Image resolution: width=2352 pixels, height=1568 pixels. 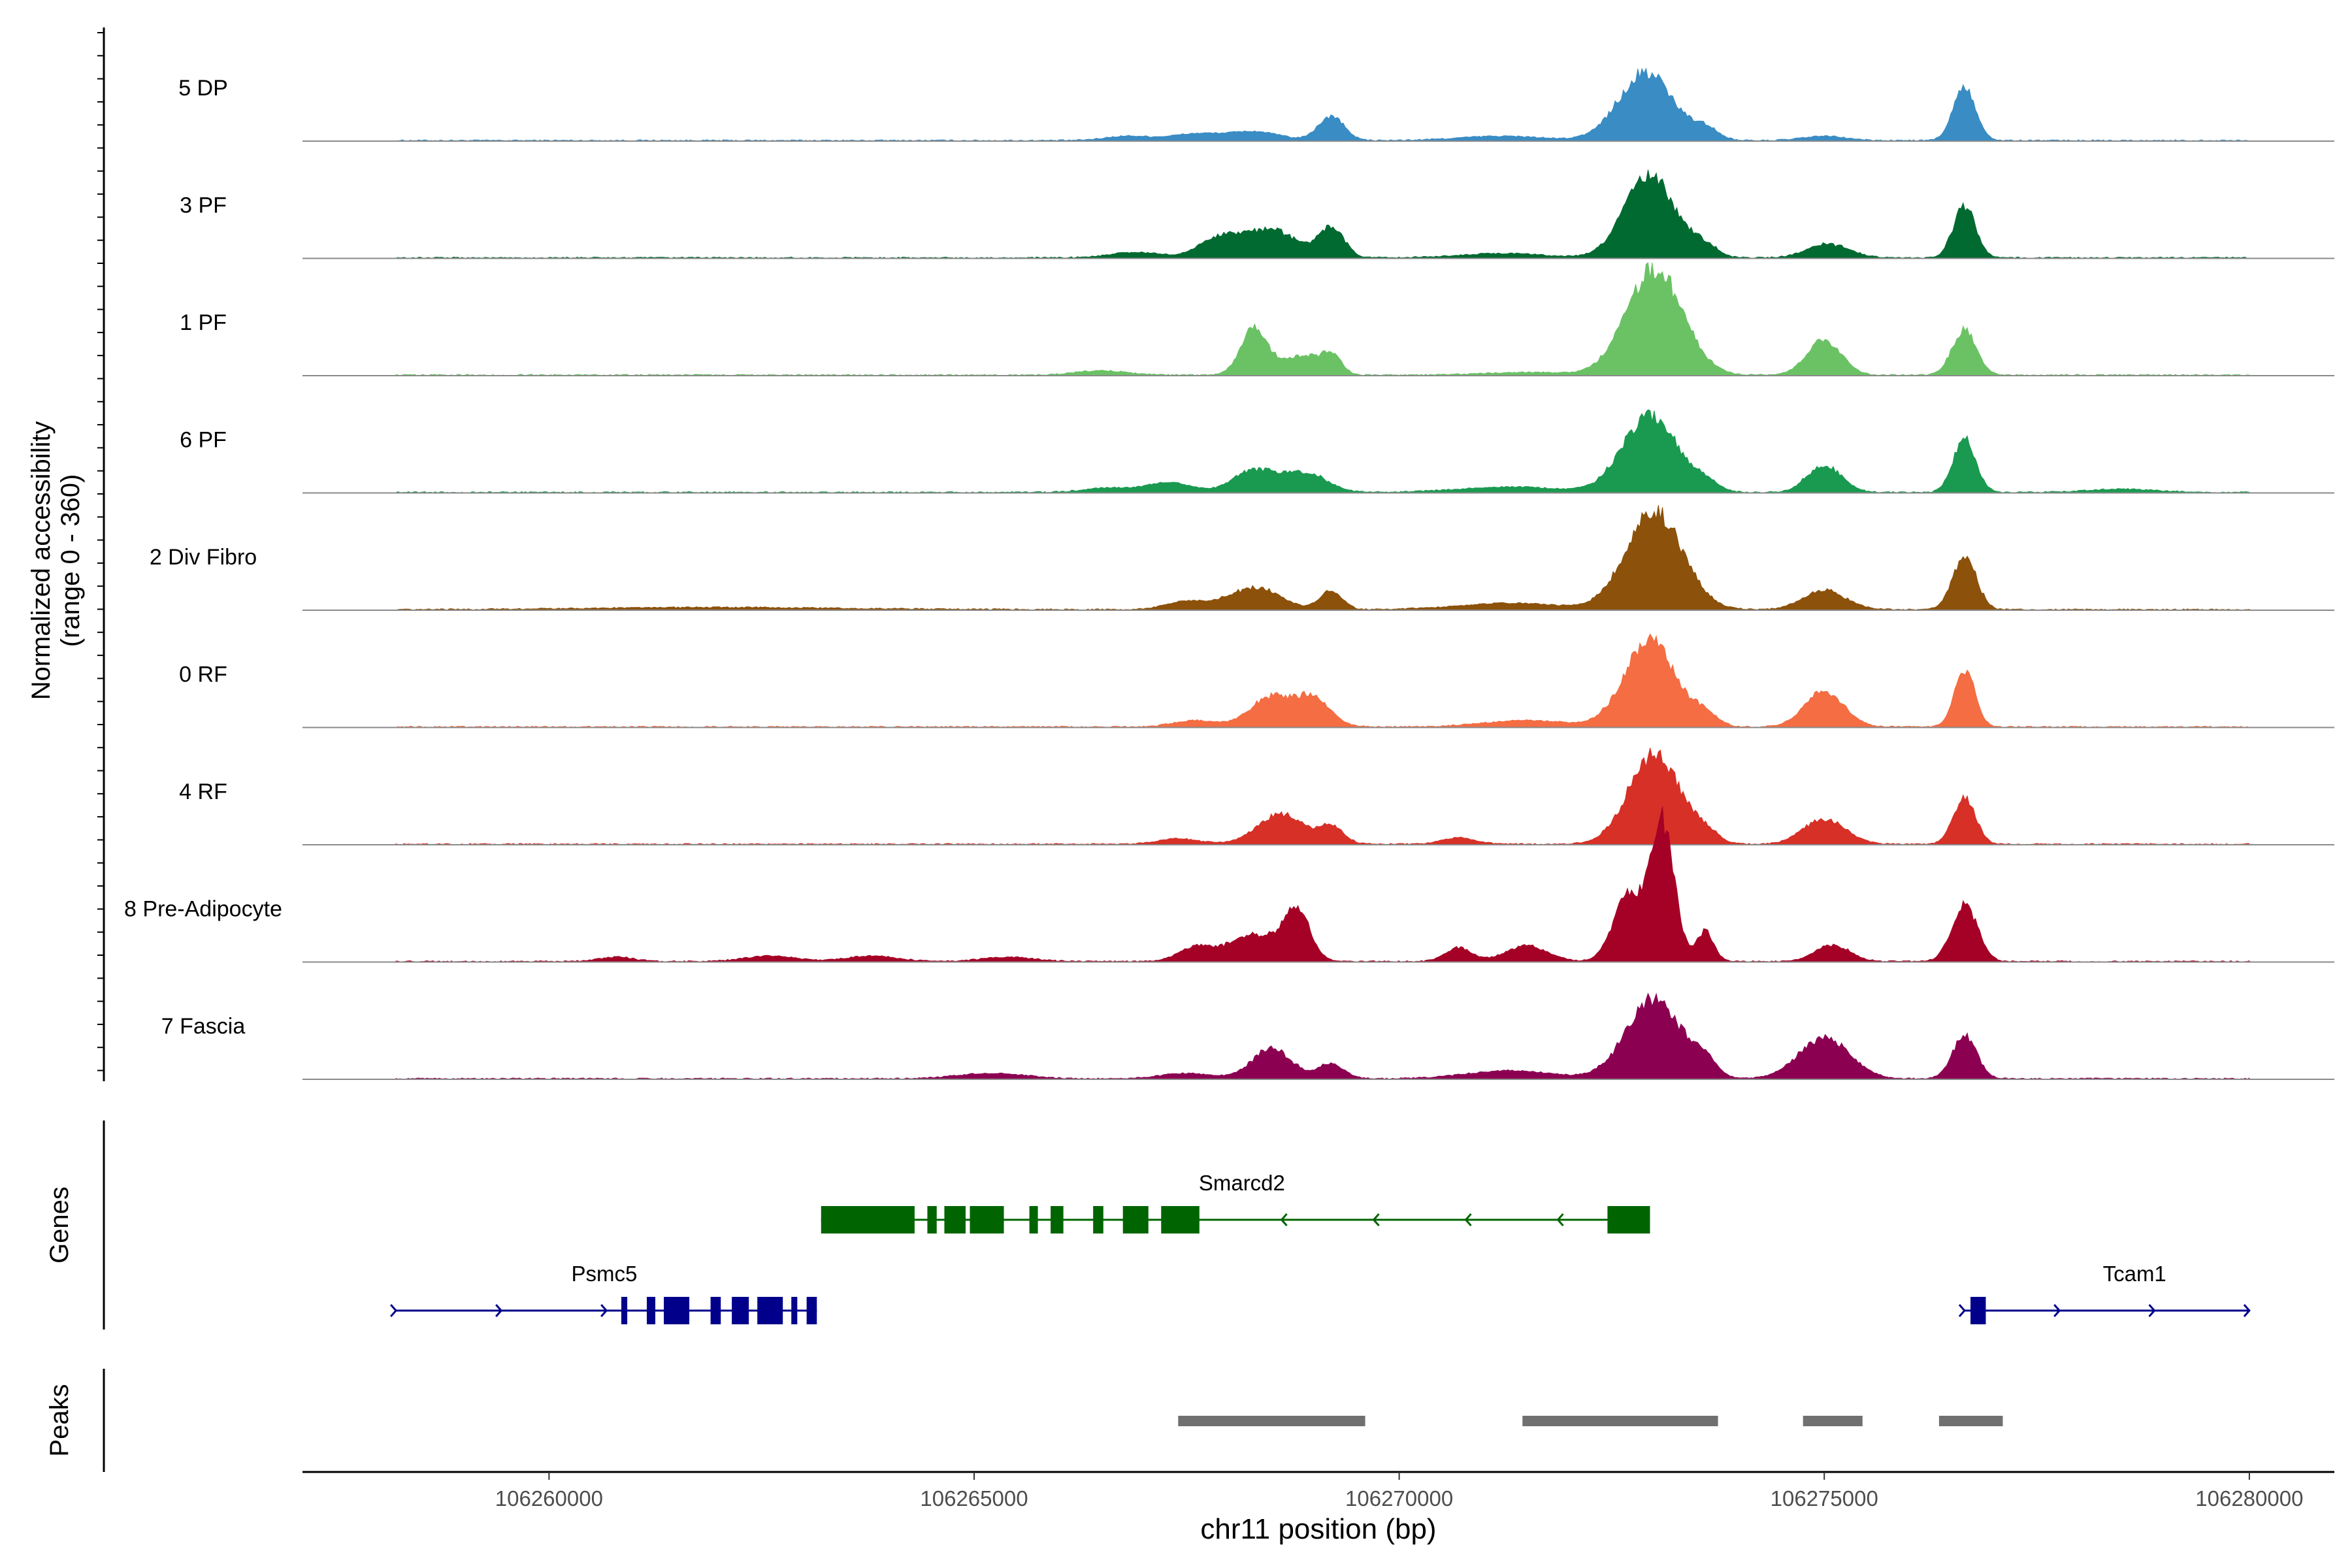 What do you see at coordinates (1824, 1498) in the screenshot?
I see `x-tick-label: 106275000` at bounding box center [1824, 1498].